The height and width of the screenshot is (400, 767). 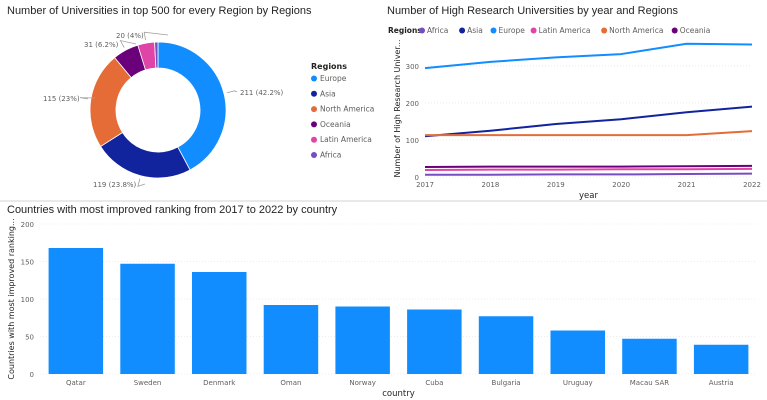 What do you see at coordinates (556, 185) in the screenshot?
I see `line-x-tick-label: 2019` at bounding box center [556, 185].